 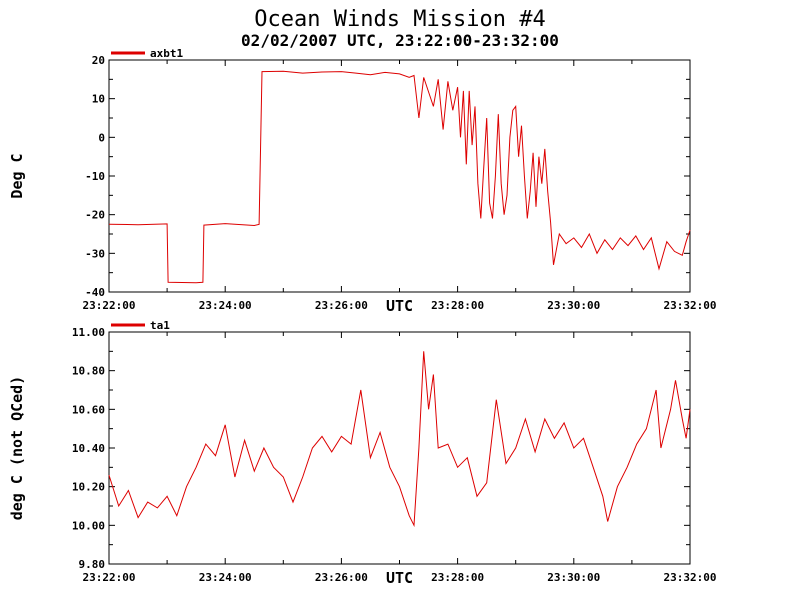 What do you see at coordinates (88, 409) in the screenshot?
I see `y-tick-label: 10.60` at bounding box center [88, 409].